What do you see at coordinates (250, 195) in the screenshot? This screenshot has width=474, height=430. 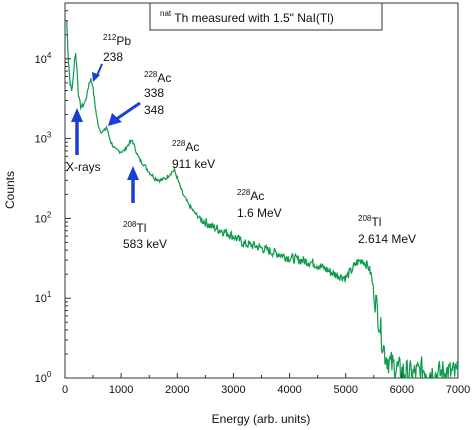 I see `label-ac228-16: 228Ac` at bounding box center [250, 195].